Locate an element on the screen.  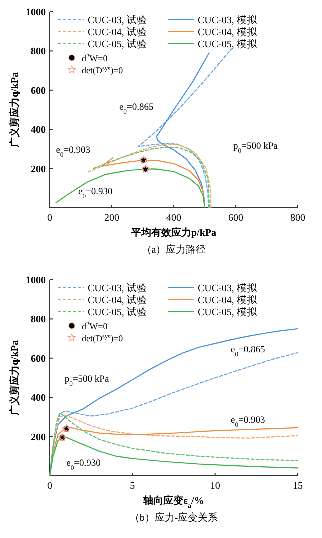
text: （a）应力路径 is located at coordinates (174, 250).